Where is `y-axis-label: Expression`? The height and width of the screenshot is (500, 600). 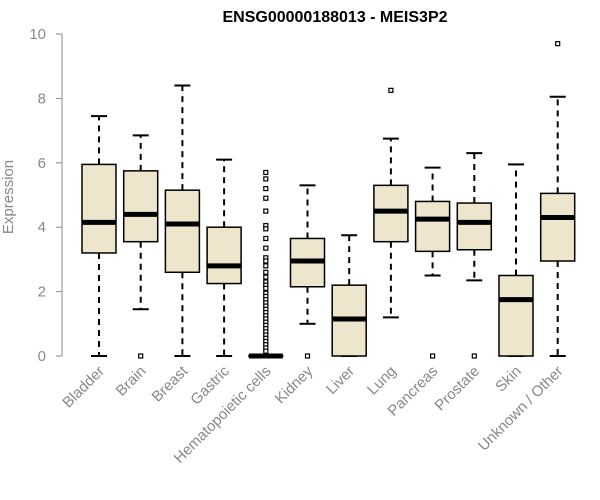 y-axis-label: Expression is located at coordinates (8, 197).